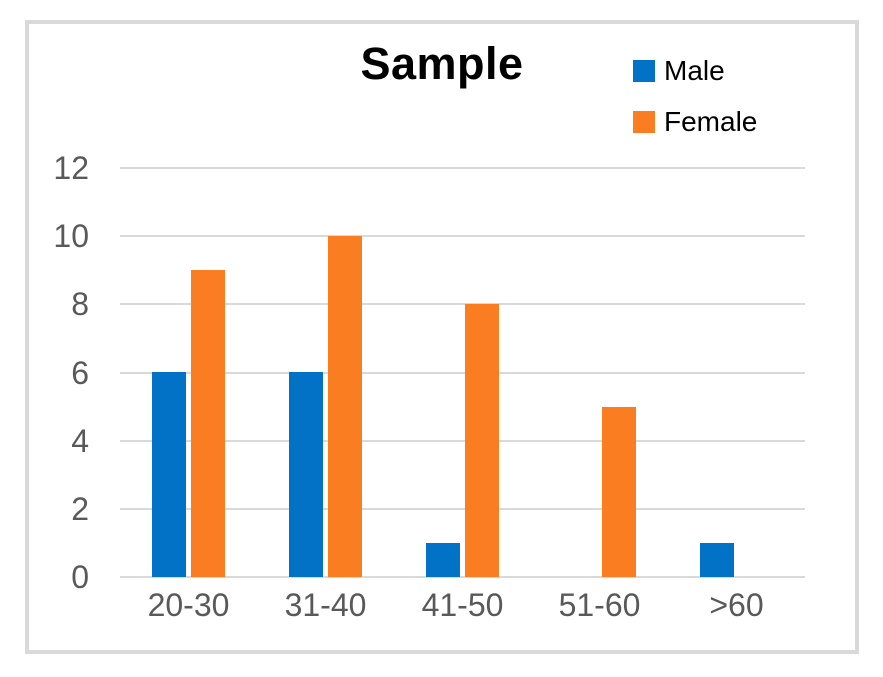  Describe the element at coordinates (644, 122) in the screenshot. I see `female-swatch-icon` at that location.